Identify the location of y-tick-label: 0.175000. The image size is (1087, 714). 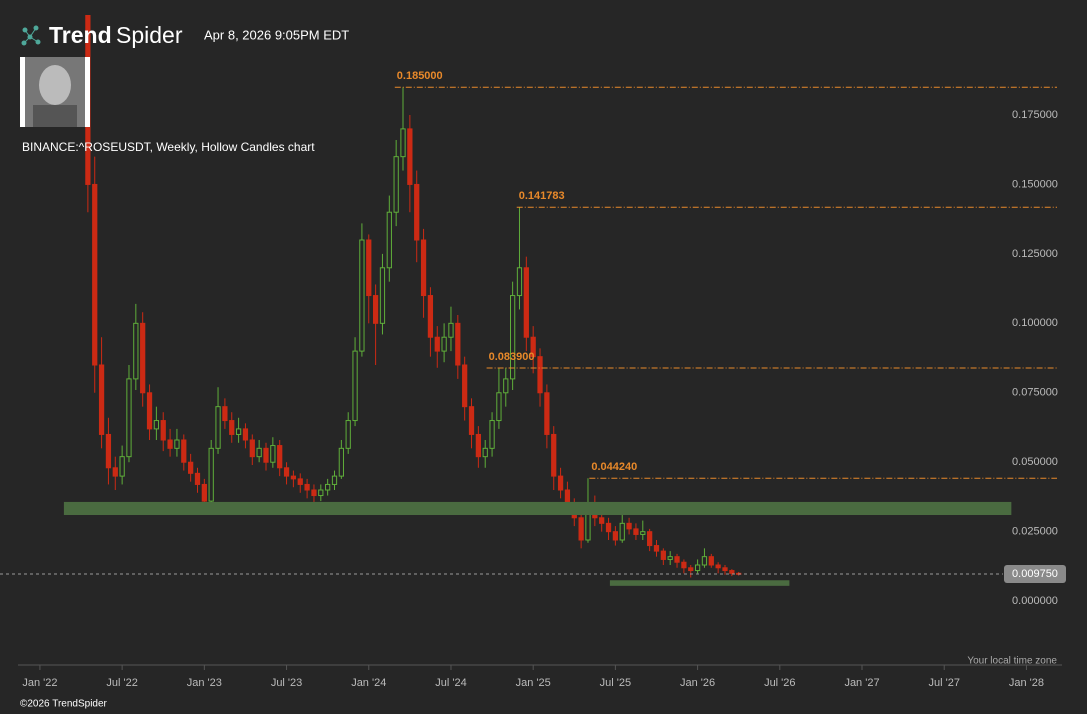
(1035, 115).